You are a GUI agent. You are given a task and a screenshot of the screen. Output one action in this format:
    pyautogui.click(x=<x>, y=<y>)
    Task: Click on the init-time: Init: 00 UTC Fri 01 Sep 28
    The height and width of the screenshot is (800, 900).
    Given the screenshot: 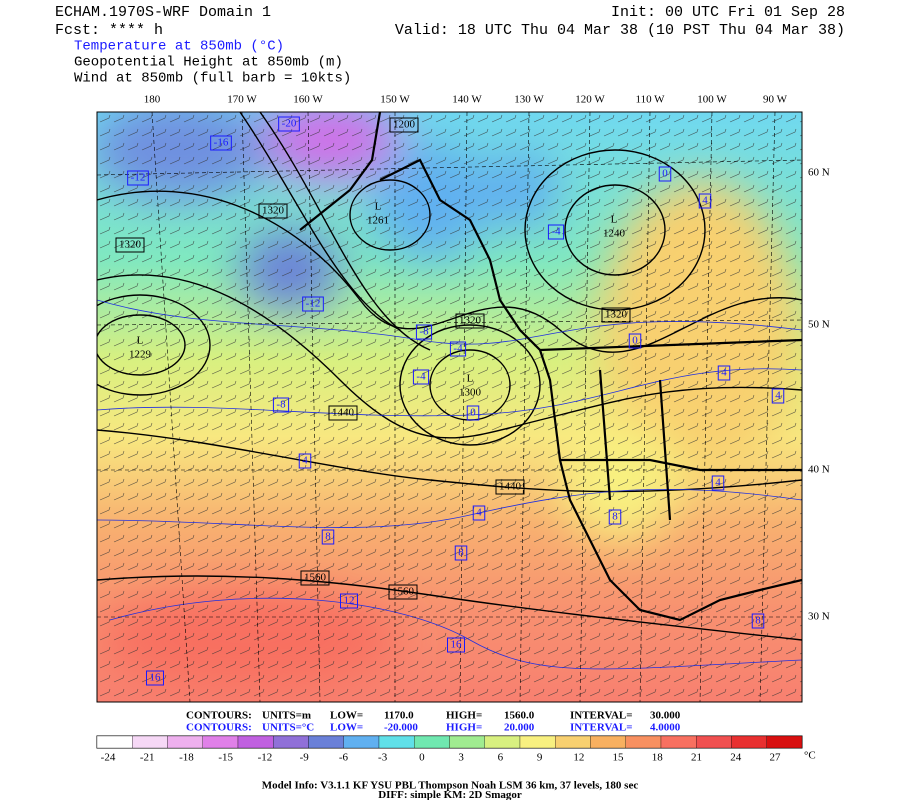 What is the action you would take?
    pyautogui.click(x=728, y=12)
    